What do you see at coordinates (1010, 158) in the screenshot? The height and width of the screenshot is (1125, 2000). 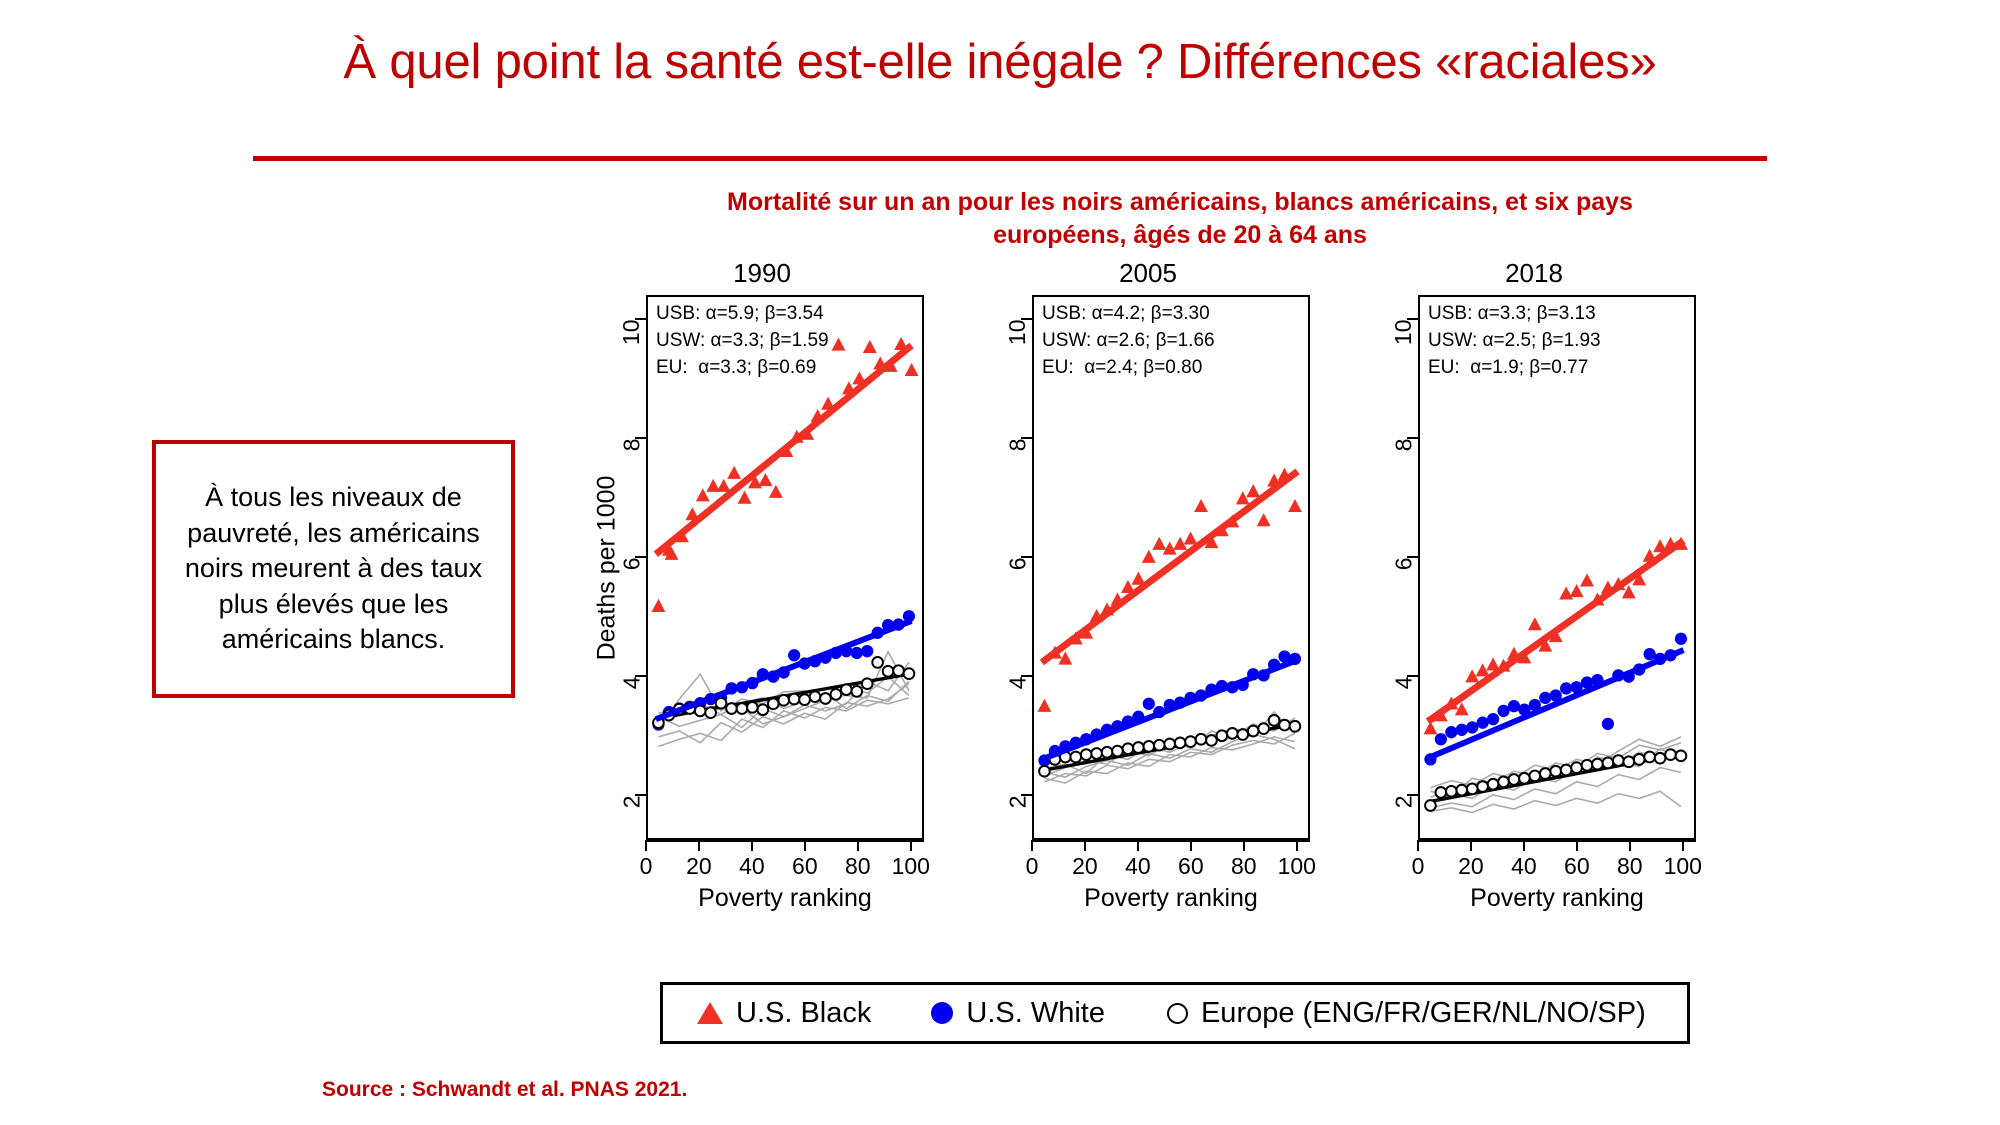 I see `title-divider` at bounding box center [1010, 158].